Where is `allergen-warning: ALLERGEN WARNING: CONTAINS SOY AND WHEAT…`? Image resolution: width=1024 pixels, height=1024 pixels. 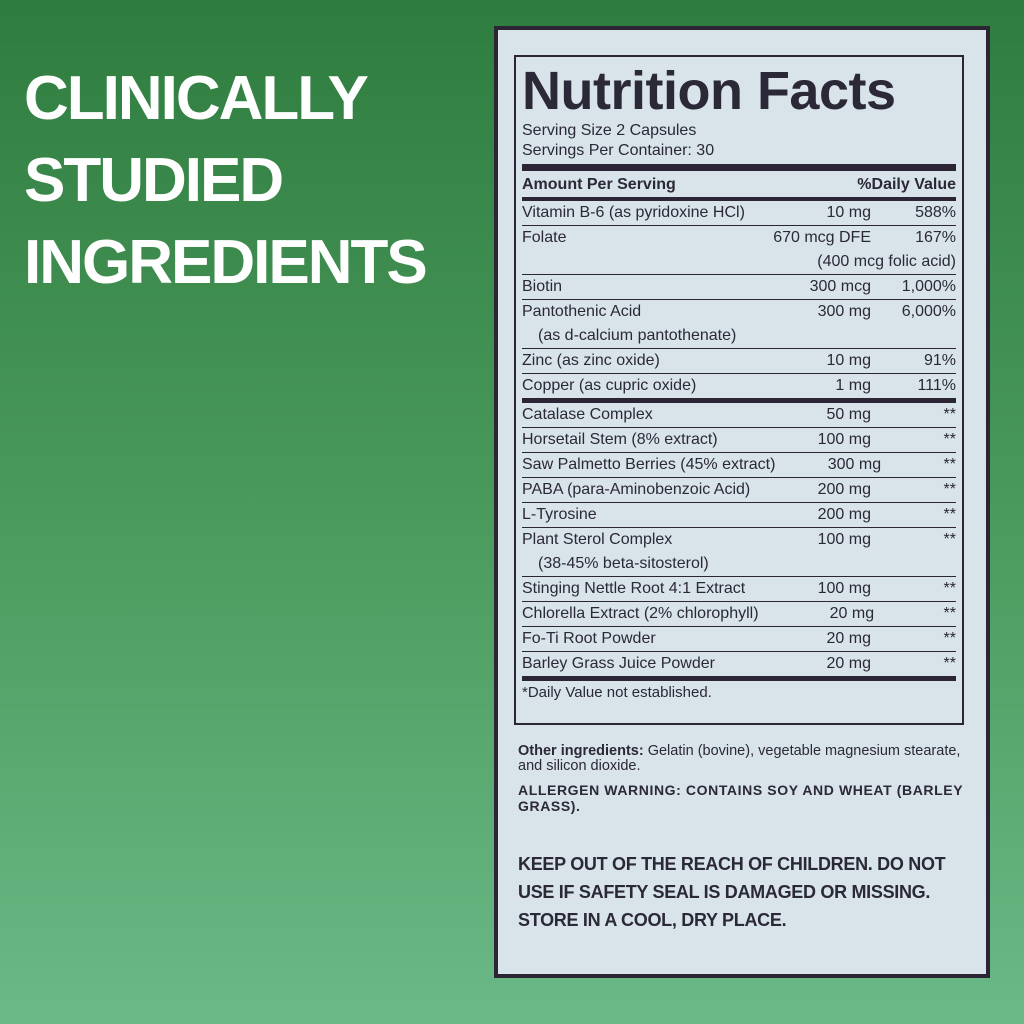
allergen-warning: ALLERGEN WARNING: CONTAINS SOY AND WHEAT… is located at coordinates (740, 798).